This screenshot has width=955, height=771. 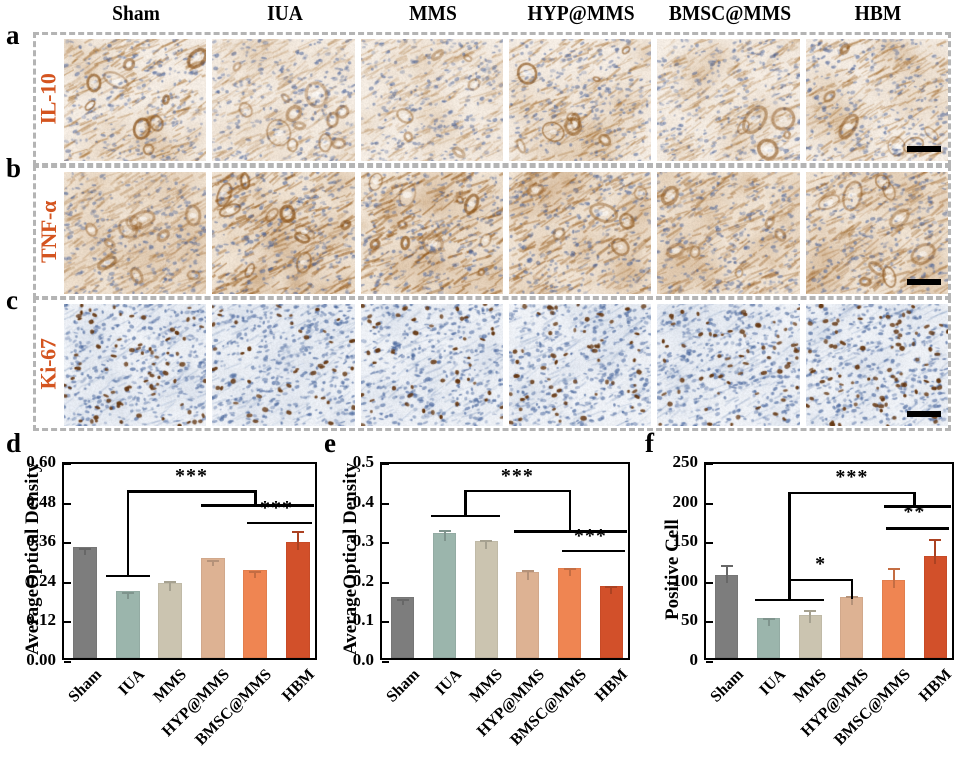 What do you see at coordinates (694, 659) in the screenshot?
I see `y-tick-label: 0` at bounding box center [694, 659].